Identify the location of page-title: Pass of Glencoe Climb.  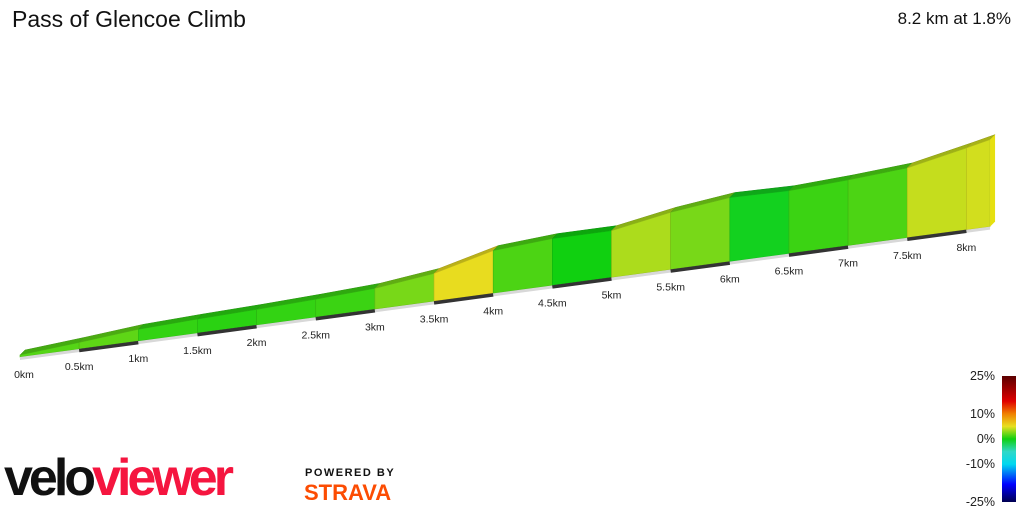
(129, 19).